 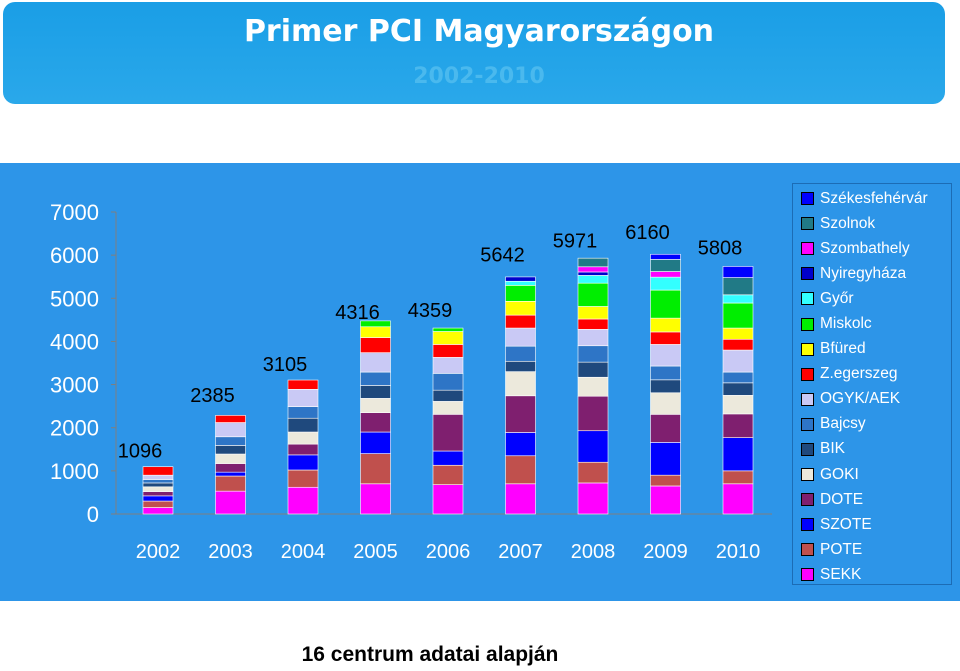 What do you see at coordinates (846, 324) in the screenshot?
I see `legend-label: Miskolc` at bounding box center [846, 324].